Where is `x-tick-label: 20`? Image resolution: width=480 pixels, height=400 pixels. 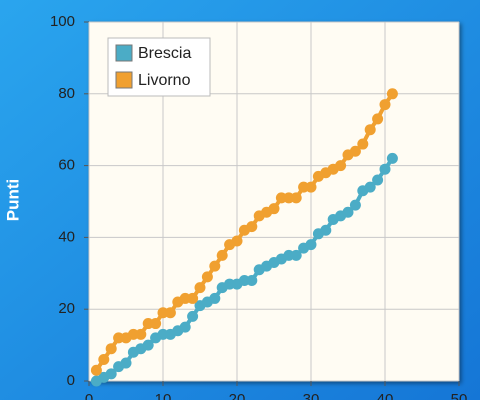 x-tick-label: 20 is located at coordinates (237, 395).